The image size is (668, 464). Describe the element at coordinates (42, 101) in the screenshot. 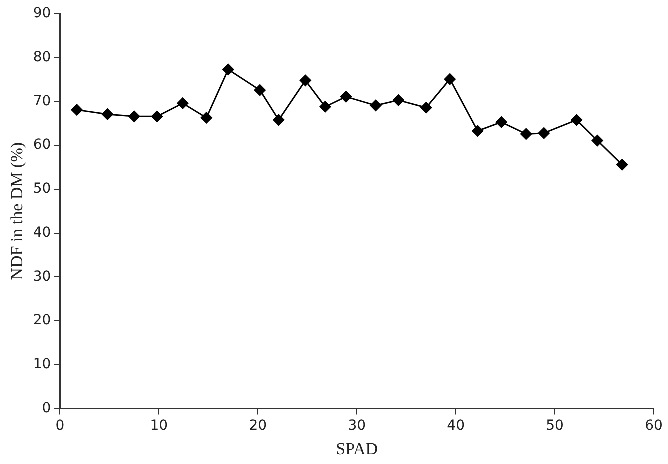

I see `y-tick-label: 70` at that location.